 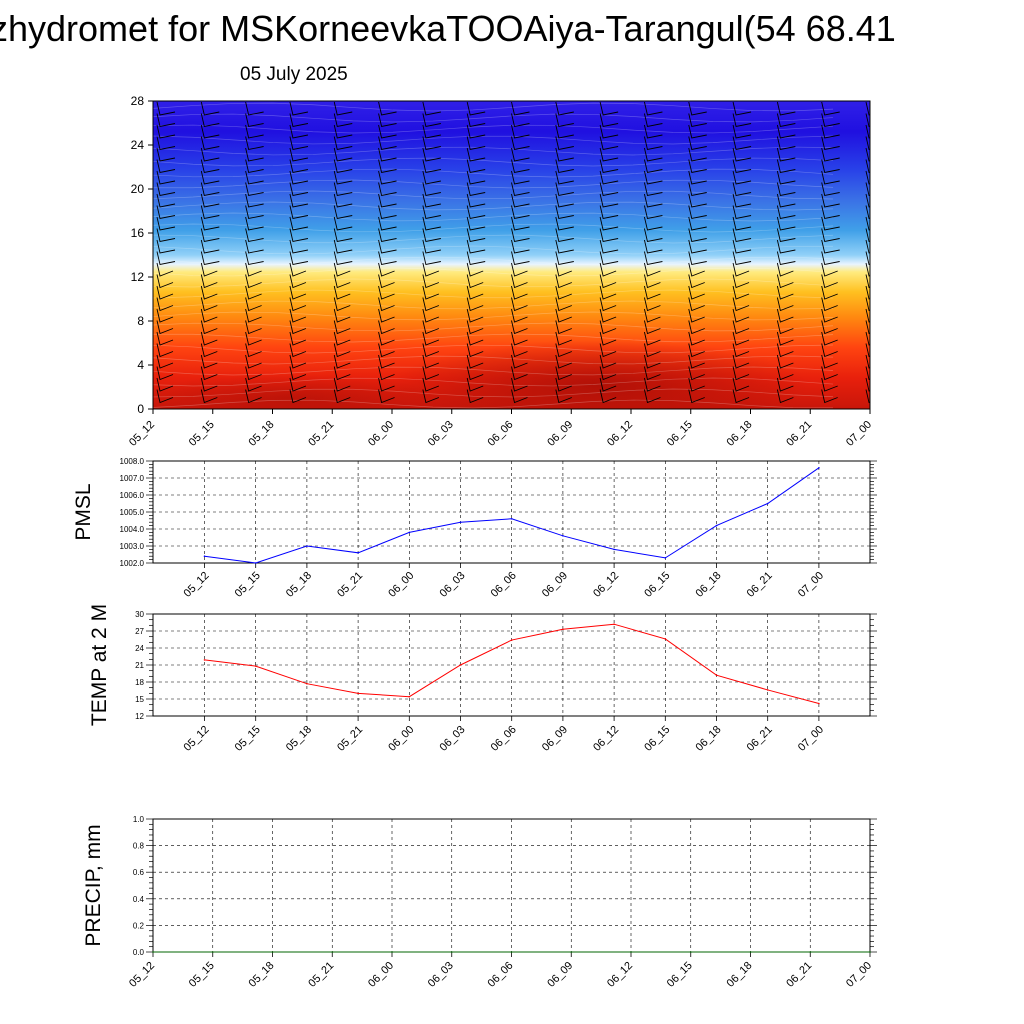 What do you see at coordinates (132, 512) in the screenshot?
I see `y-tick-label: 1005.0` at bounding box center [132, 512].